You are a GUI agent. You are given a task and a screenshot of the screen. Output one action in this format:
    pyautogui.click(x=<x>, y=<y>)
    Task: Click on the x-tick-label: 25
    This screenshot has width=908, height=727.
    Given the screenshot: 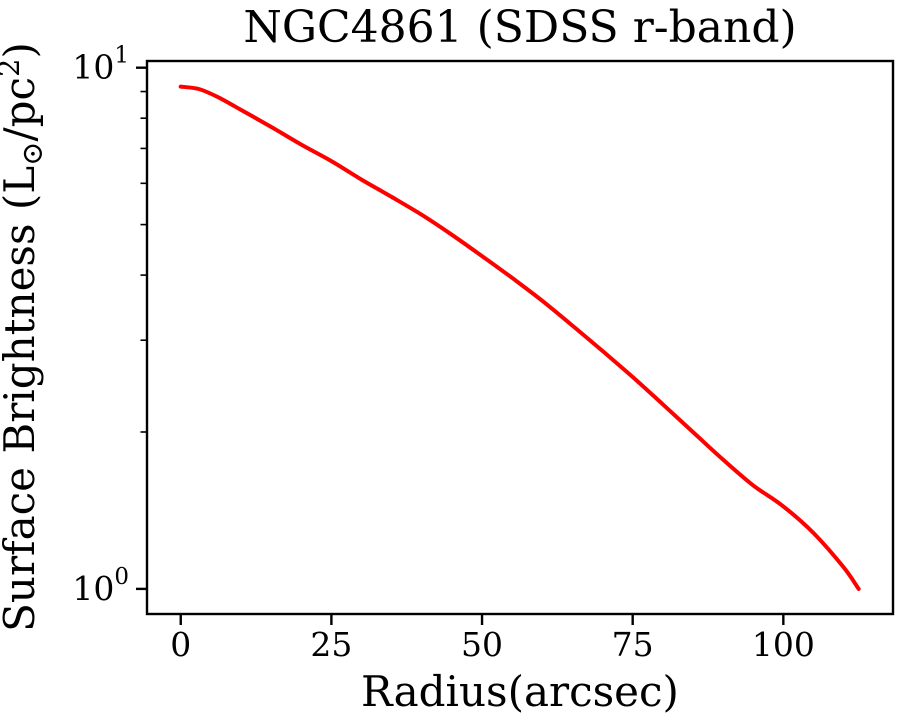 What is the action you would take?
    pyautogui.click(x=331, y=644)
    